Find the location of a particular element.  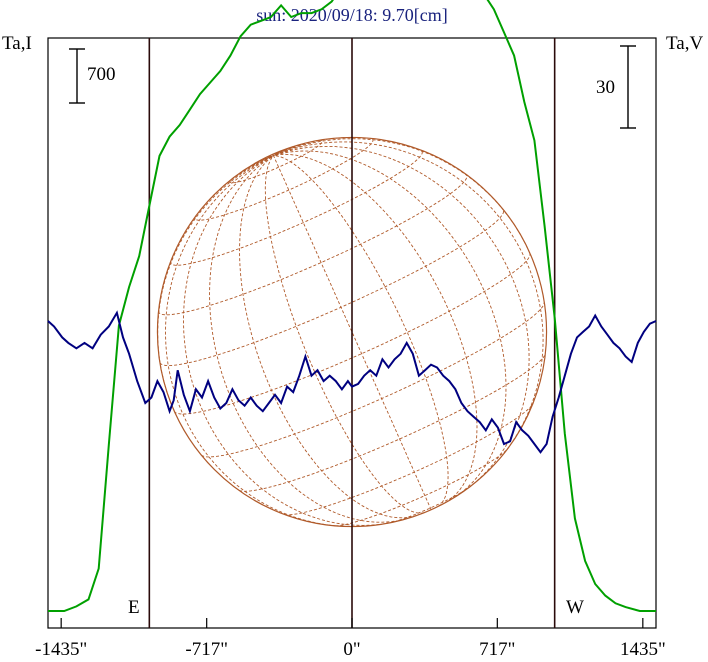

left-axis-label: Ta,I is located at coordinates (17, 43).